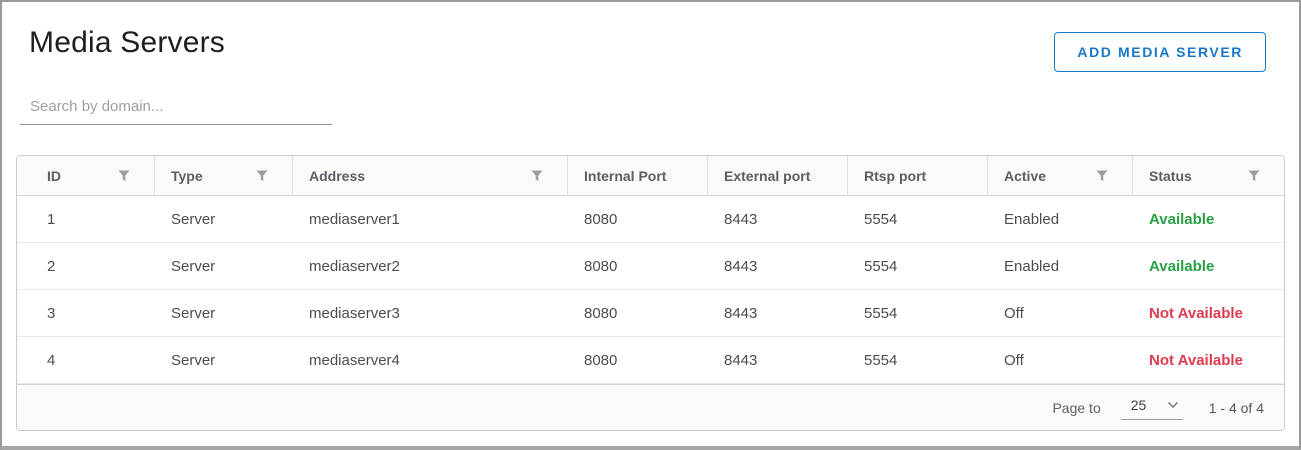  Describe the element at coordinates (1151, 407) in the screenshot. I see `page-size-select: 25` at that location.